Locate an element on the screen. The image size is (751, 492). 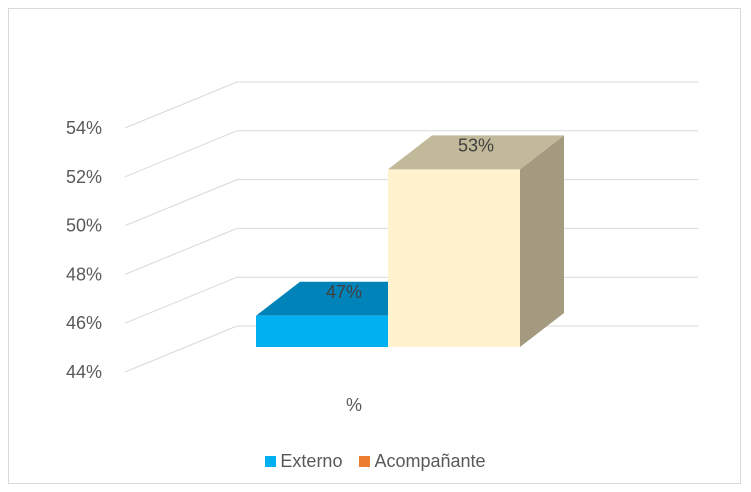
y-tick-label: 44% is located at coordinates (84, 372).